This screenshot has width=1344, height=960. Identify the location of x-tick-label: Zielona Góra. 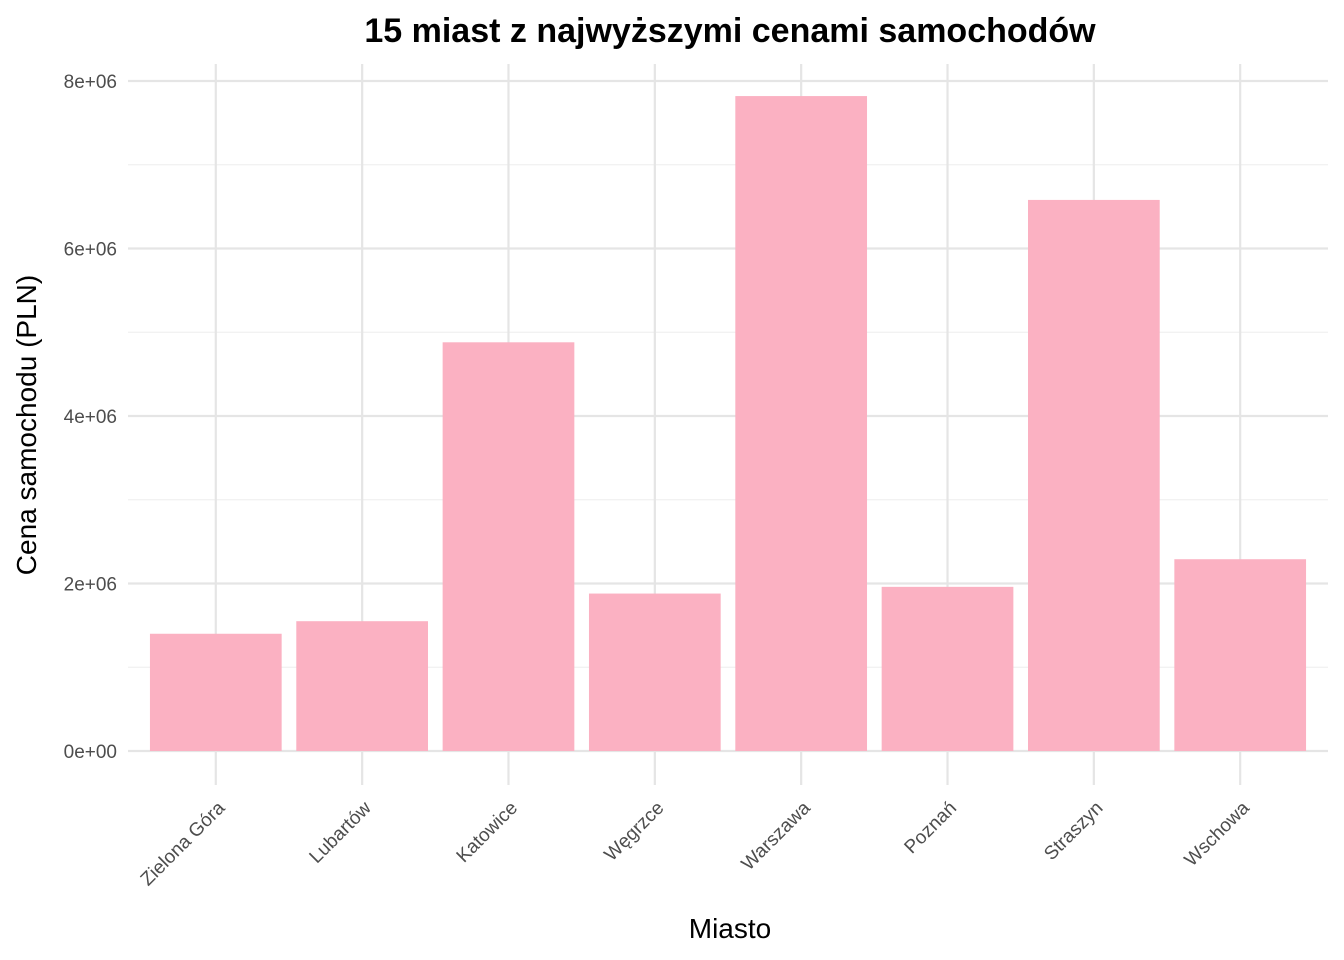
(183, 843).